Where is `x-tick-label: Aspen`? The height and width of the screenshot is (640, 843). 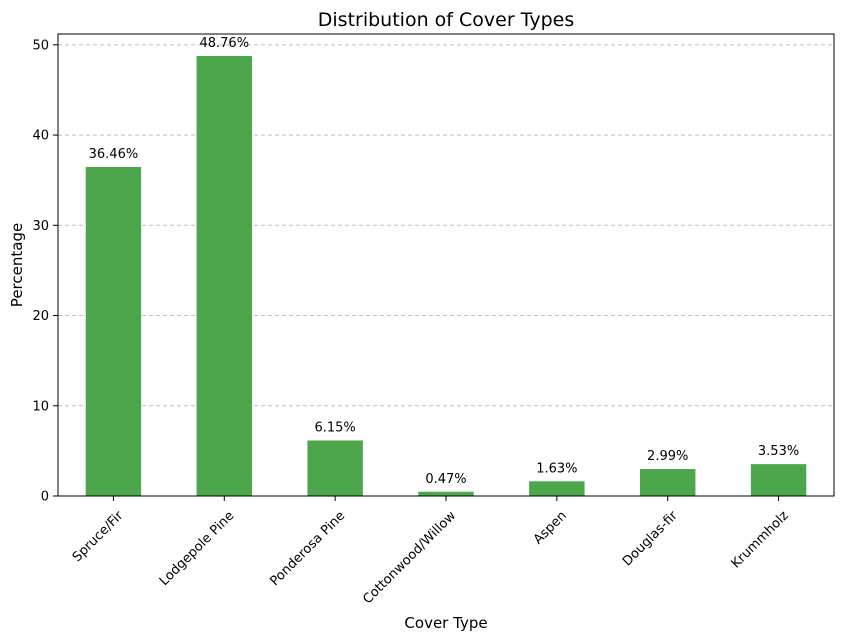 x-tick-label: Aspen is located at coordinates (550, 527).